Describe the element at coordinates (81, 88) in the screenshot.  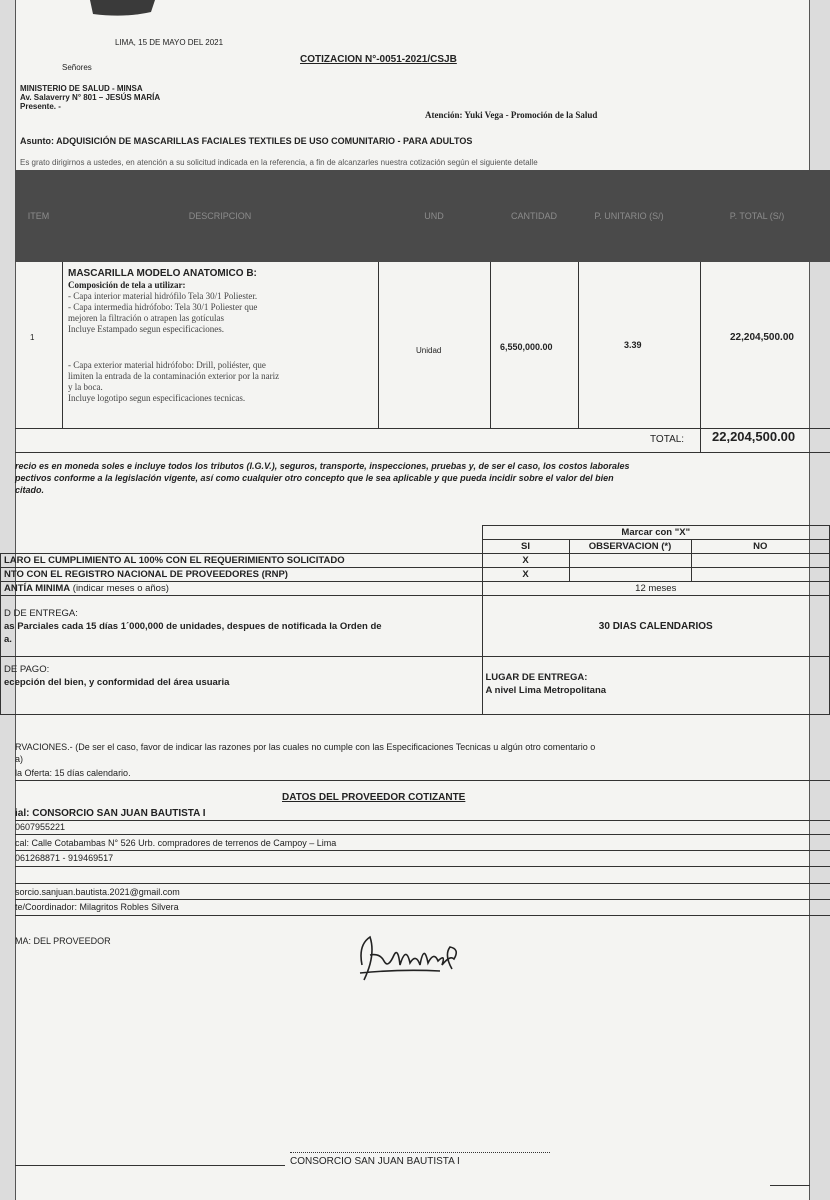
I see `addressee: MINISTERIO DE SALUD - MINSA` at that location.